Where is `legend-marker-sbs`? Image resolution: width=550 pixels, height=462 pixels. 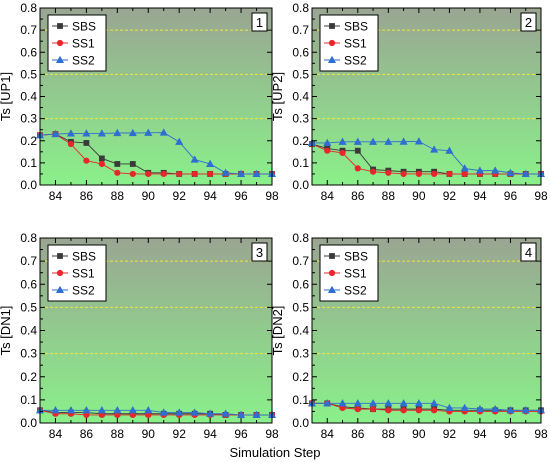 legend-marker-sbs is located at coordinates (60, 256).